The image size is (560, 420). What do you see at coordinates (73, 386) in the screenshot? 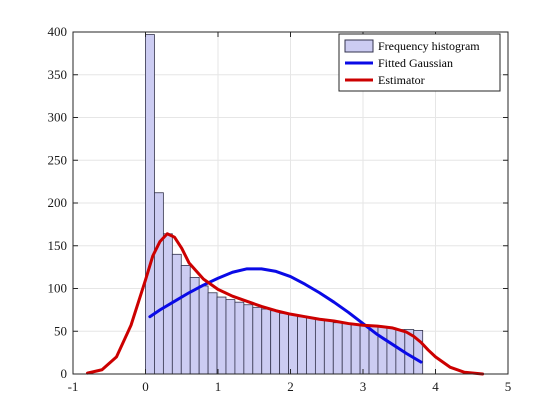
I see `x-tick-label: -1` at bounding box center [73, 386].